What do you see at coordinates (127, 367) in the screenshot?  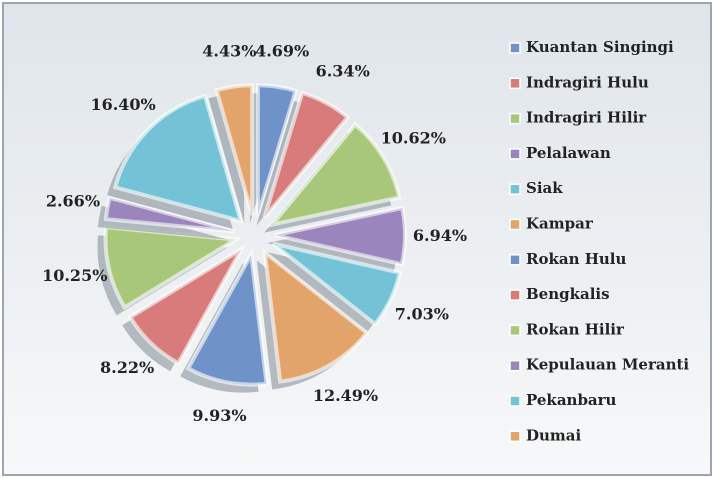 I see `data-label: 8.22%` at bounding box center [127, 367].